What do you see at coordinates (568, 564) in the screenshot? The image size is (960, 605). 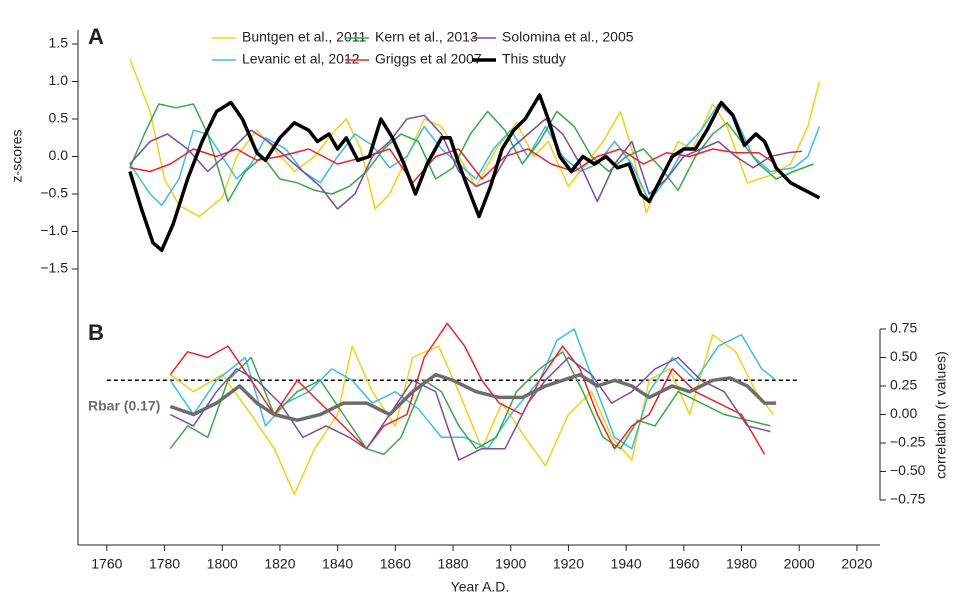 I see `x-tick-label: 1920` at bounding box center [568, 564].